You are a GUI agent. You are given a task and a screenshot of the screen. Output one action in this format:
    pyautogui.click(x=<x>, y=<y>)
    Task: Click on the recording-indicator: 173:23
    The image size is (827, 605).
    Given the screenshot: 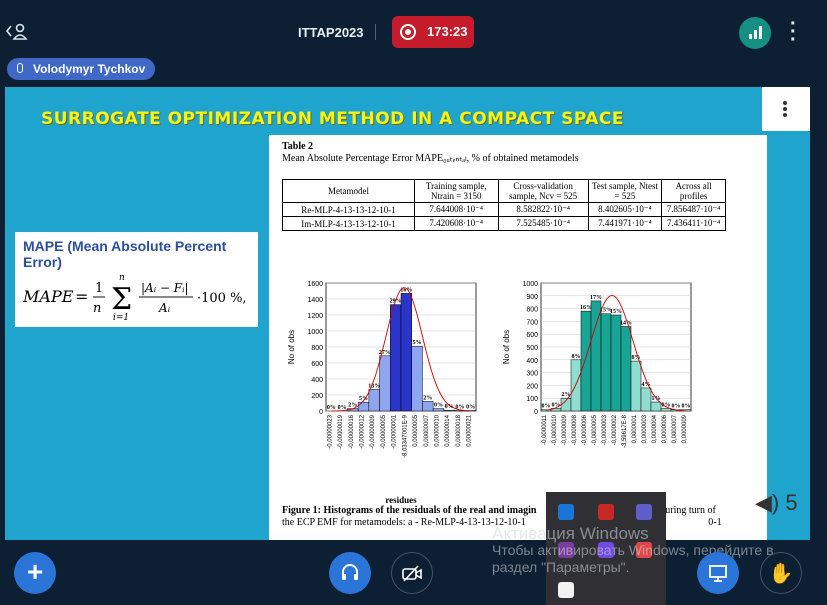 What is the action you would take?
    pyautogui.click(x=433, y=32)
    